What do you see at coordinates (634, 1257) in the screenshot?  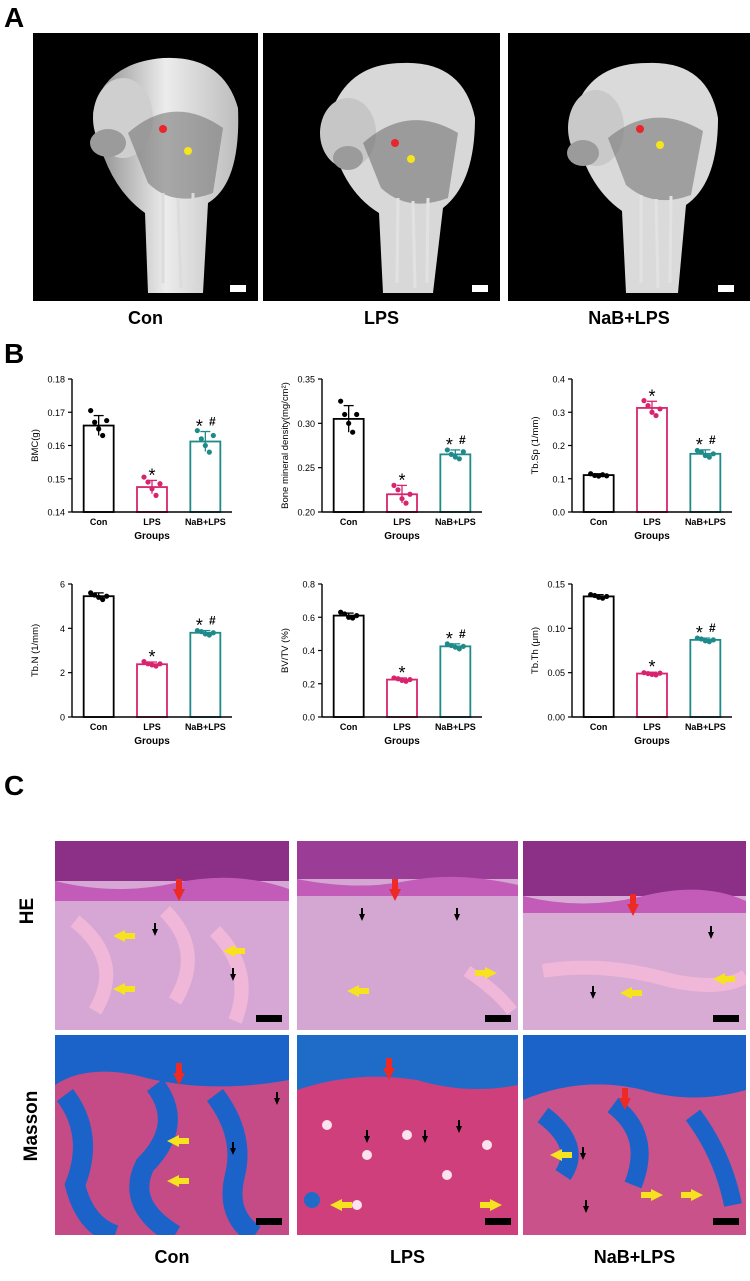 I see `caption-c-nab-lps: NaB+LPS` at bounding box center [634, 1257].